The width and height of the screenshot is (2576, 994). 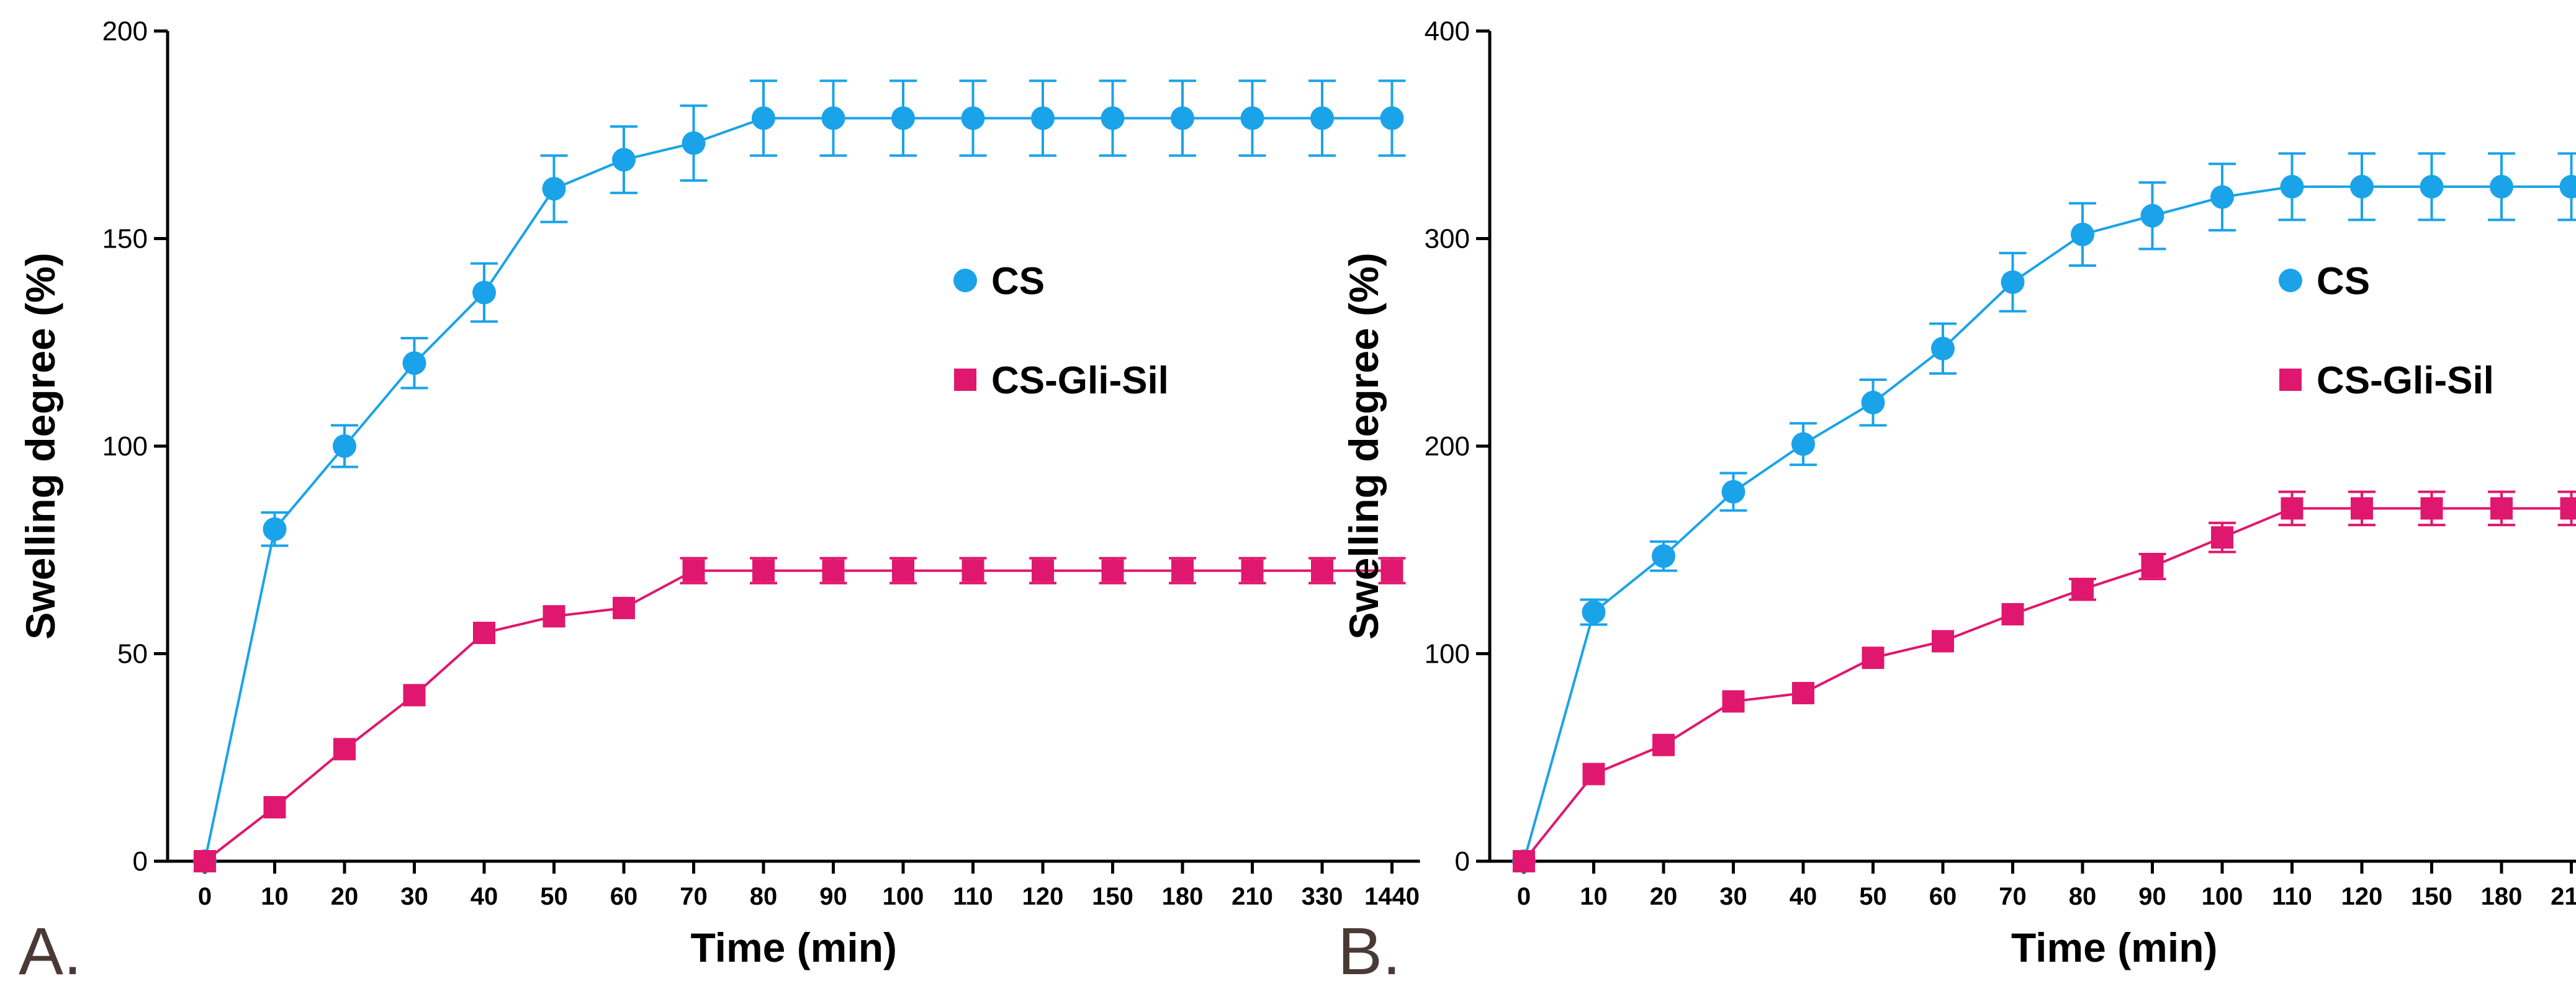 I want to click on y-tick-label: 300, so click(x=1447, y=239).